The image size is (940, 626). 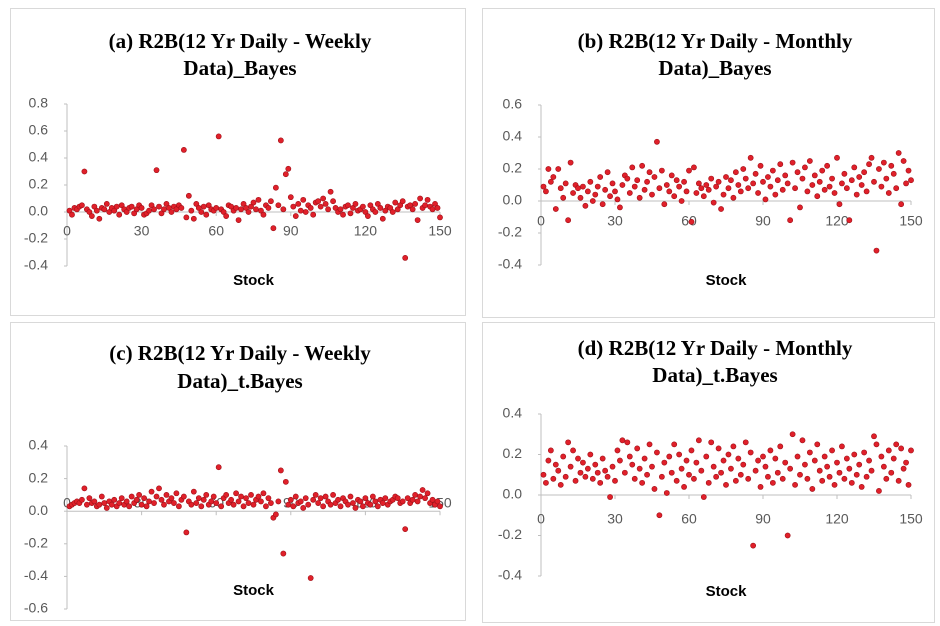 What do you see at coordinates (216, 231) in the screenshot?
I see `x-tick-label: 60` at bounding box center [216, 231].